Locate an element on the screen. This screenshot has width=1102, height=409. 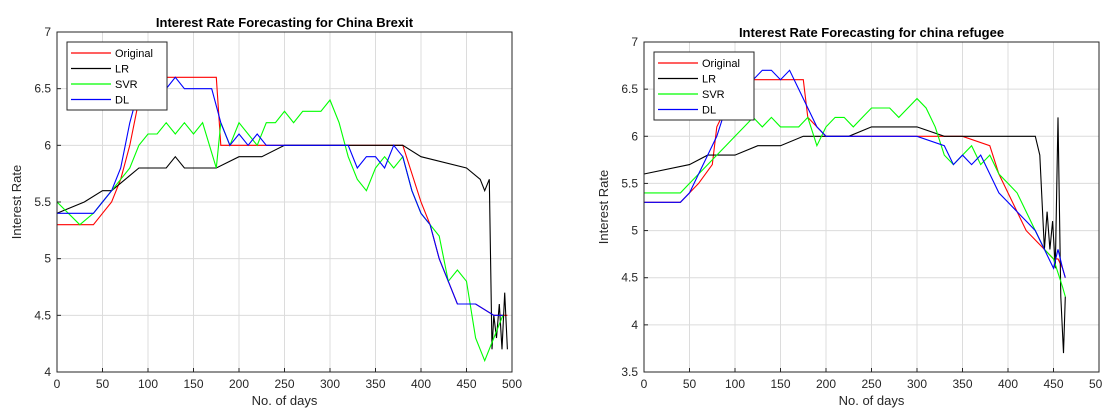
y-tick-label: 3.5 is located at coordinates (629, 372).